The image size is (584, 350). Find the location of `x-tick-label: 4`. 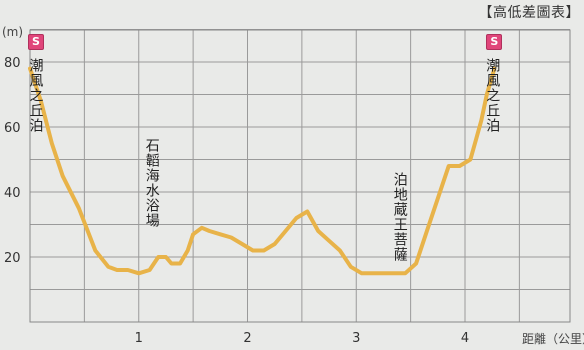

x-tick-label: 4 is located at coordinates (465, 338).